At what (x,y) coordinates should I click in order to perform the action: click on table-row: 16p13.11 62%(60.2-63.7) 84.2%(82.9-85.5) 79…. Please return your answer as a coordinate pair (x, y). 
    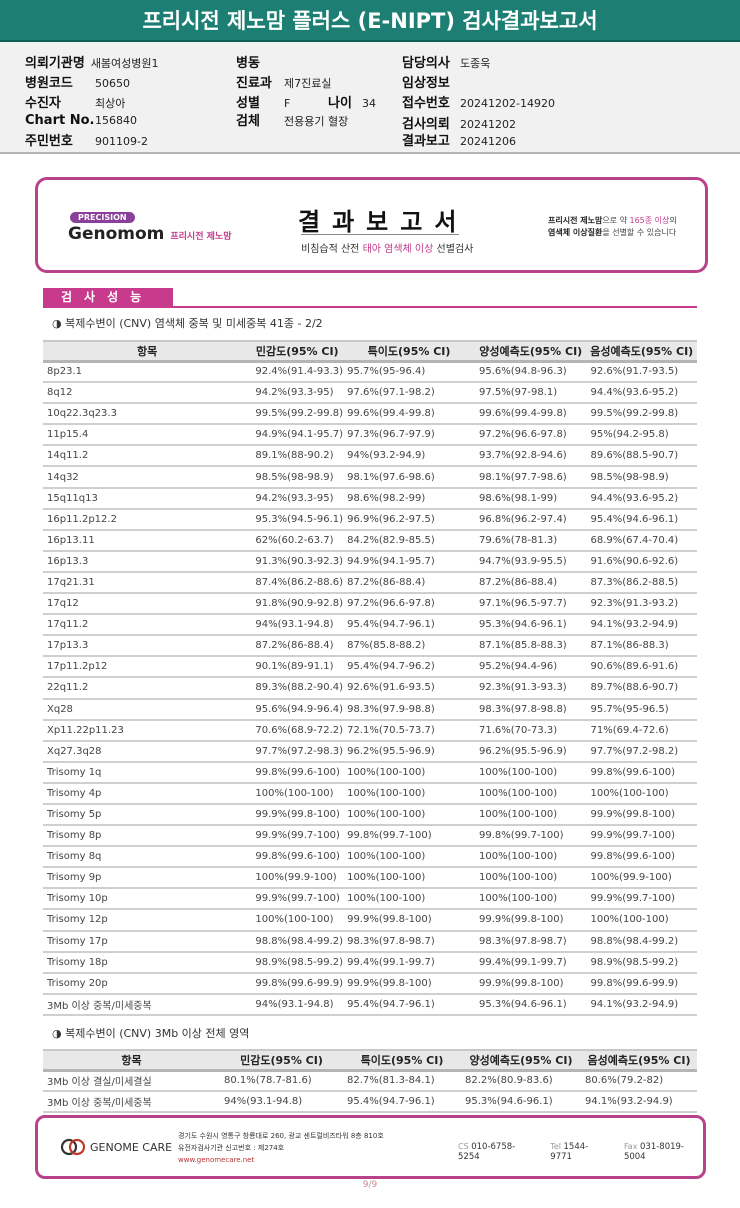
    Looking at the image, I should click on (370, 540).